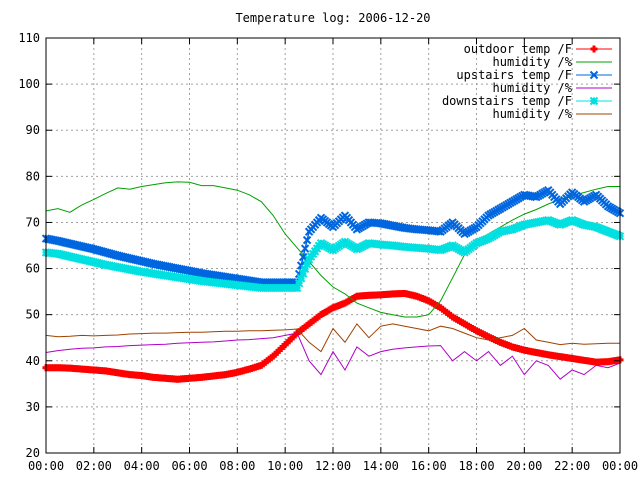  What do you see at coordinates (33, 315) in the screenshot?
I see `y-tick-label: 50` at bounding box center [33, 315].